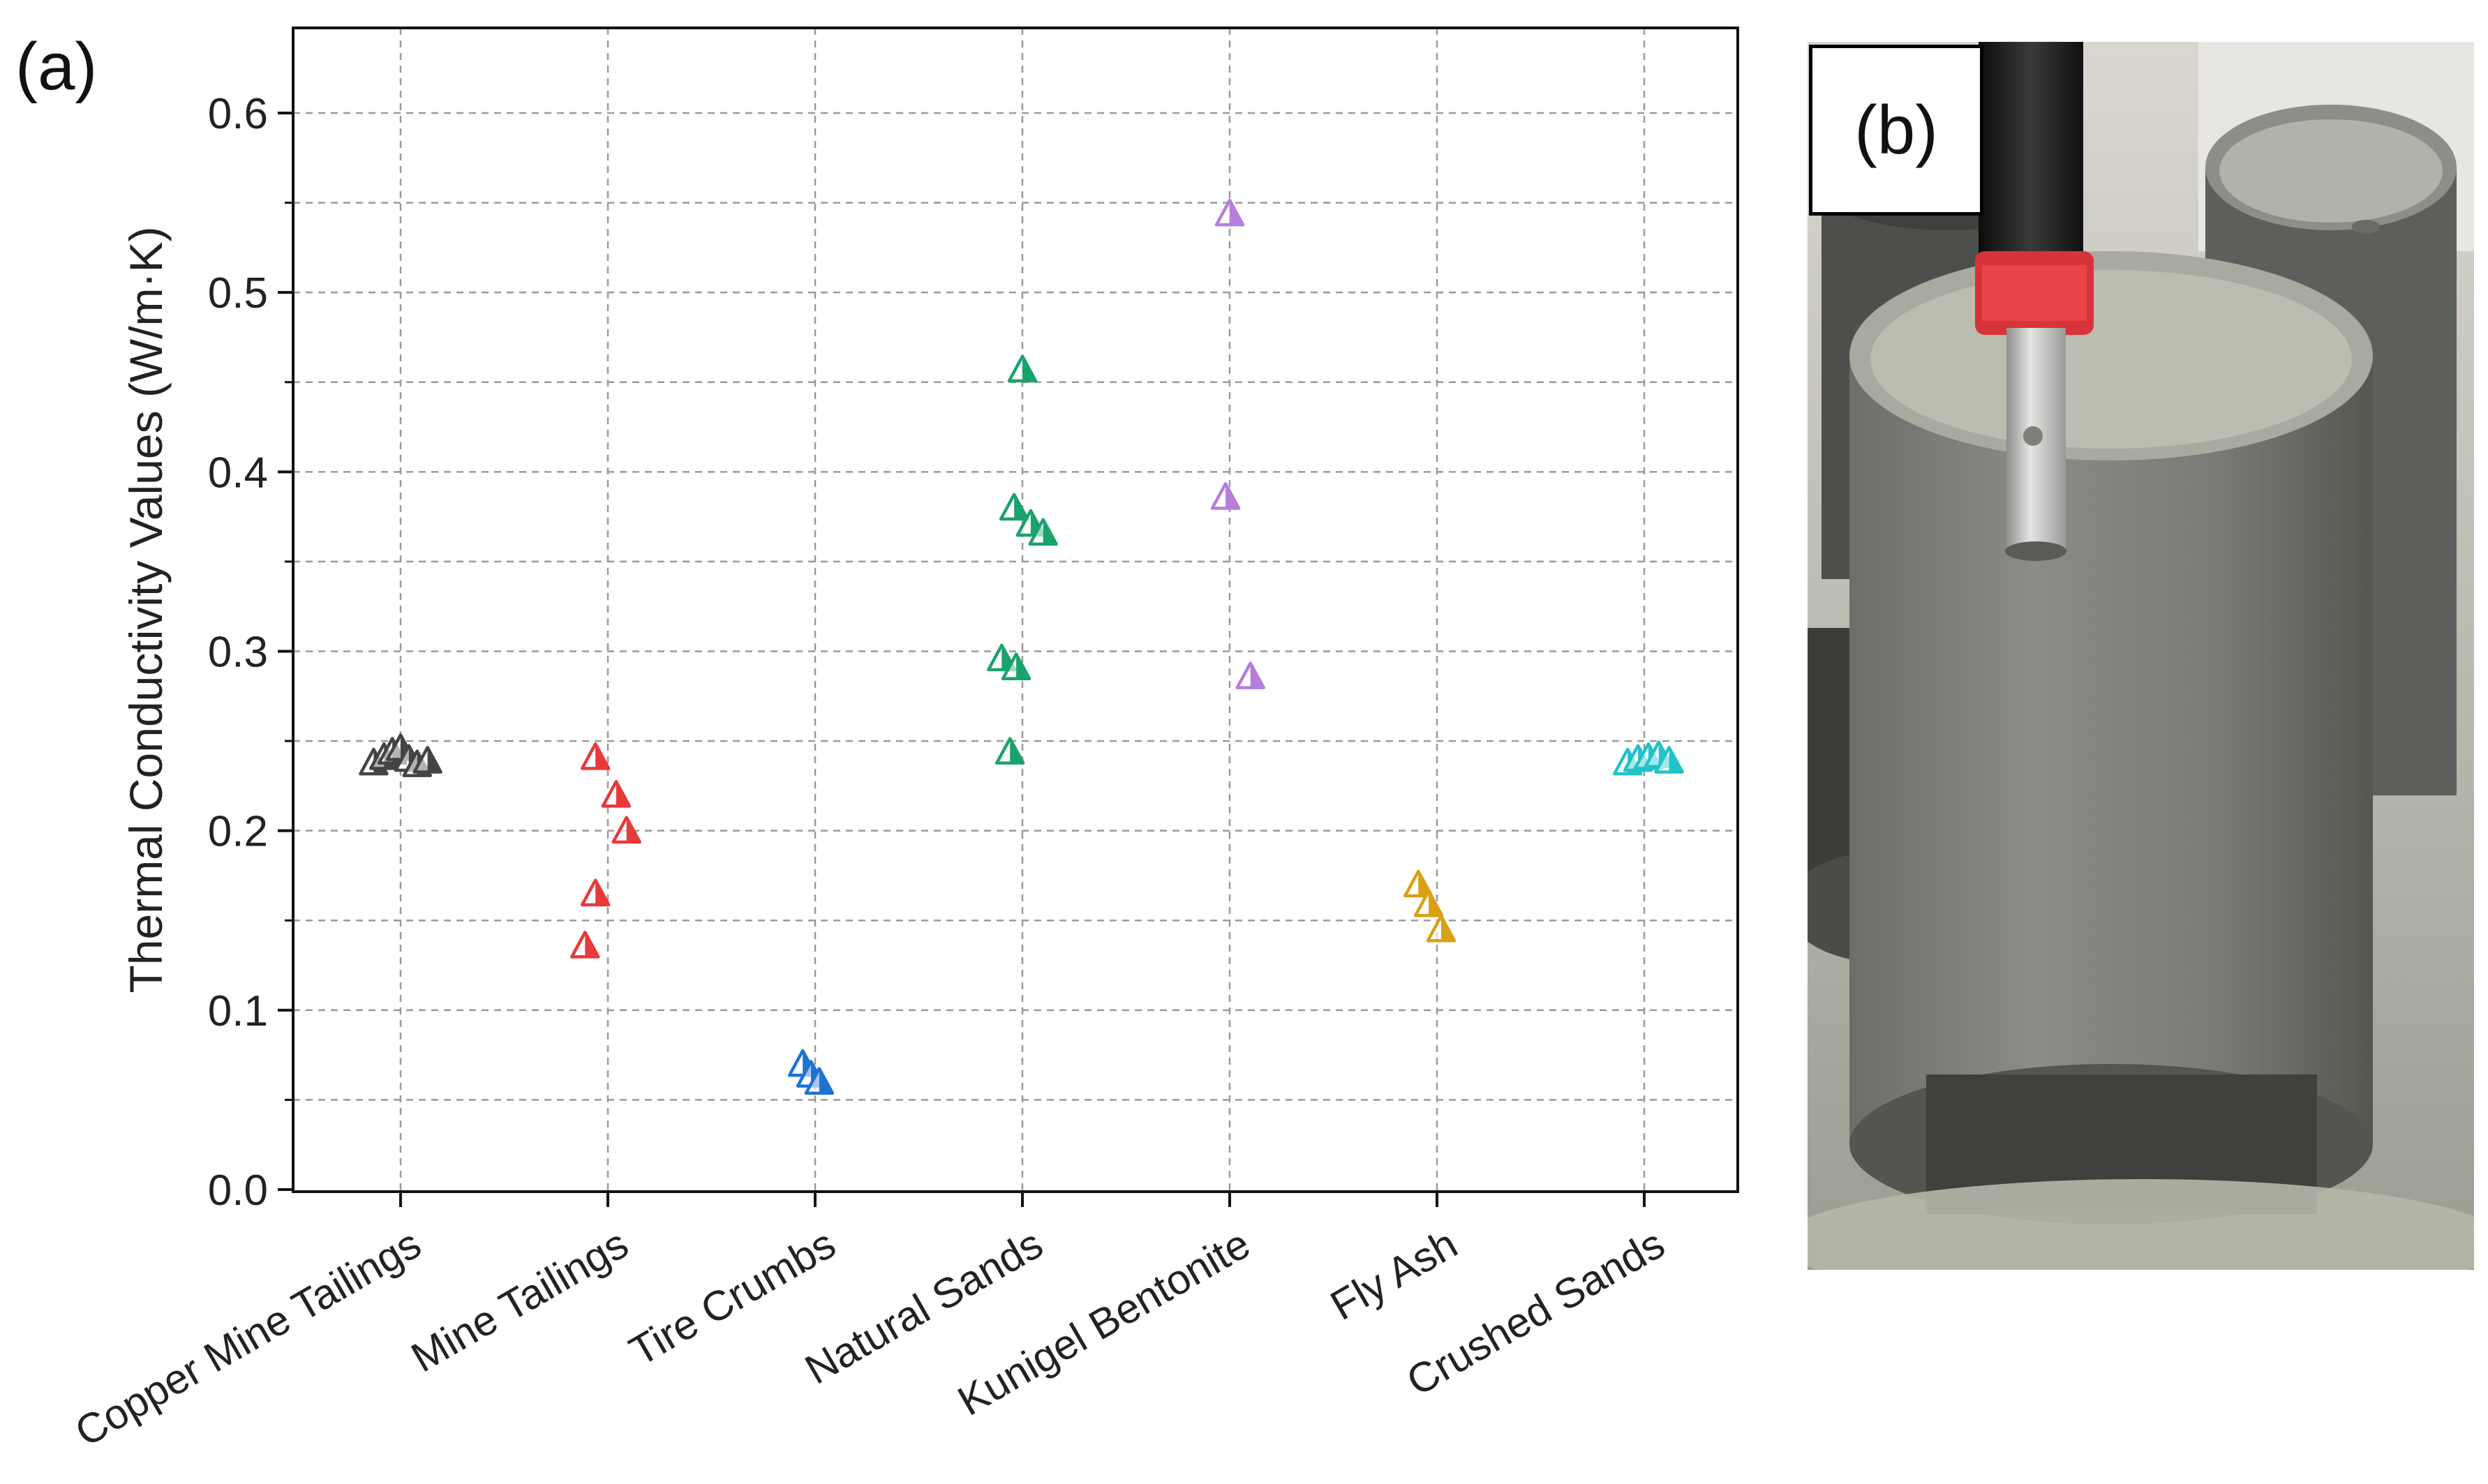  What do you see at coordinates (1394, 1274) in the screenshot?
I see `x-tick-label: Fly Ash` at bounding box center [1394, 1274].